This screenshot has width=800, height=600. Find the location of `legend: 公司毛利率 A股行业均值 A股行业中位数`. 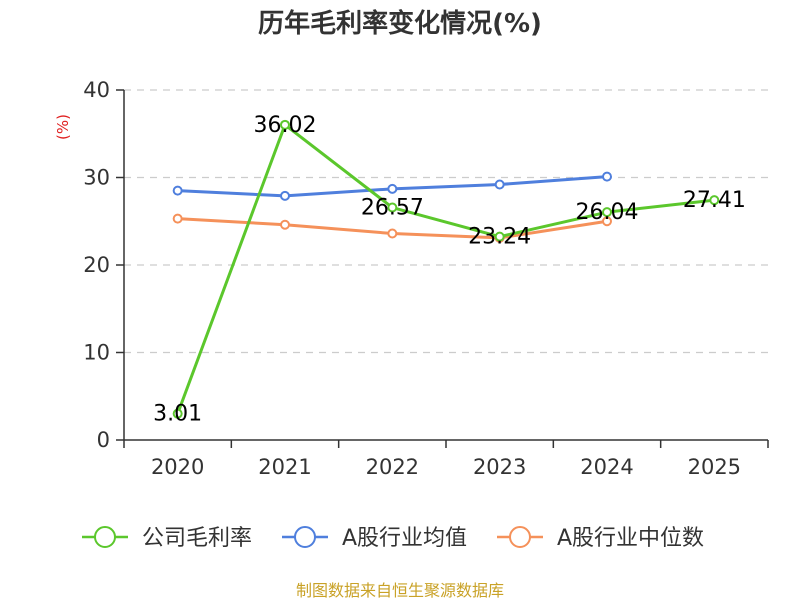

legend: 公司毛利率 A股行业均值 A股行业中位数 is located at coordinates (393, 538).